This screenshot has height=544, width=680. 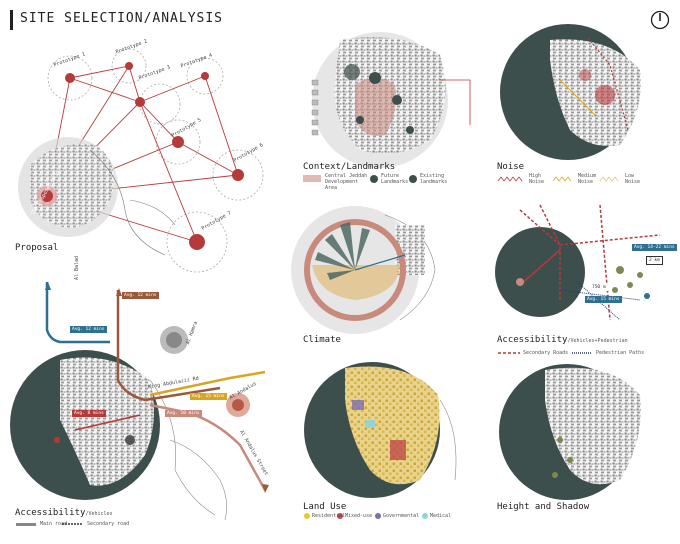 I want to click on legend-development-area: Central Jeddah Development Area, so click(x=346, y=182).